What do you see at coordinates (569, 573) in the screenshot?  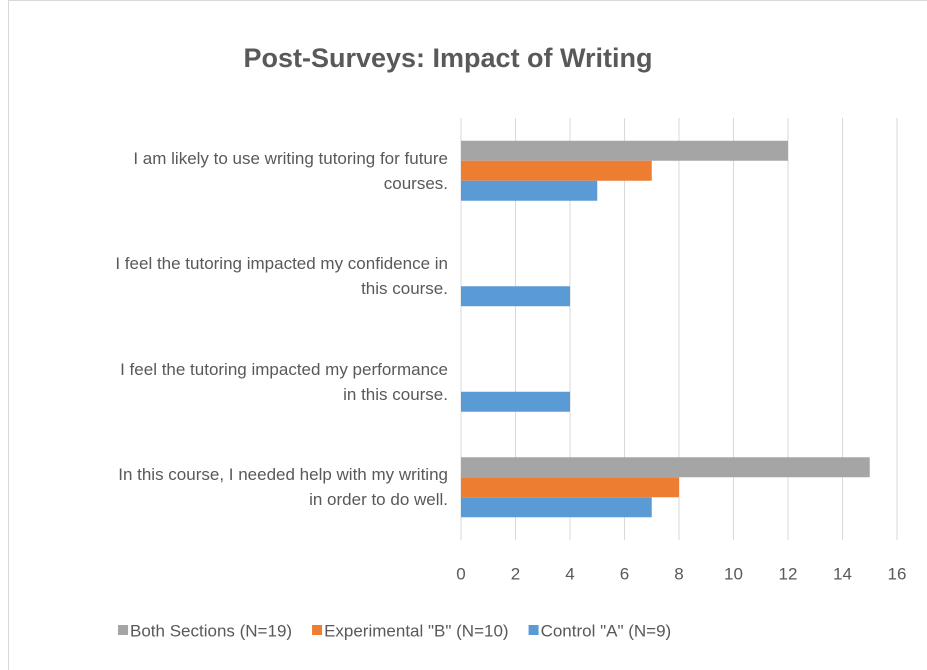 I see `x-tick-label: 4` at bounding box center [569, 573].